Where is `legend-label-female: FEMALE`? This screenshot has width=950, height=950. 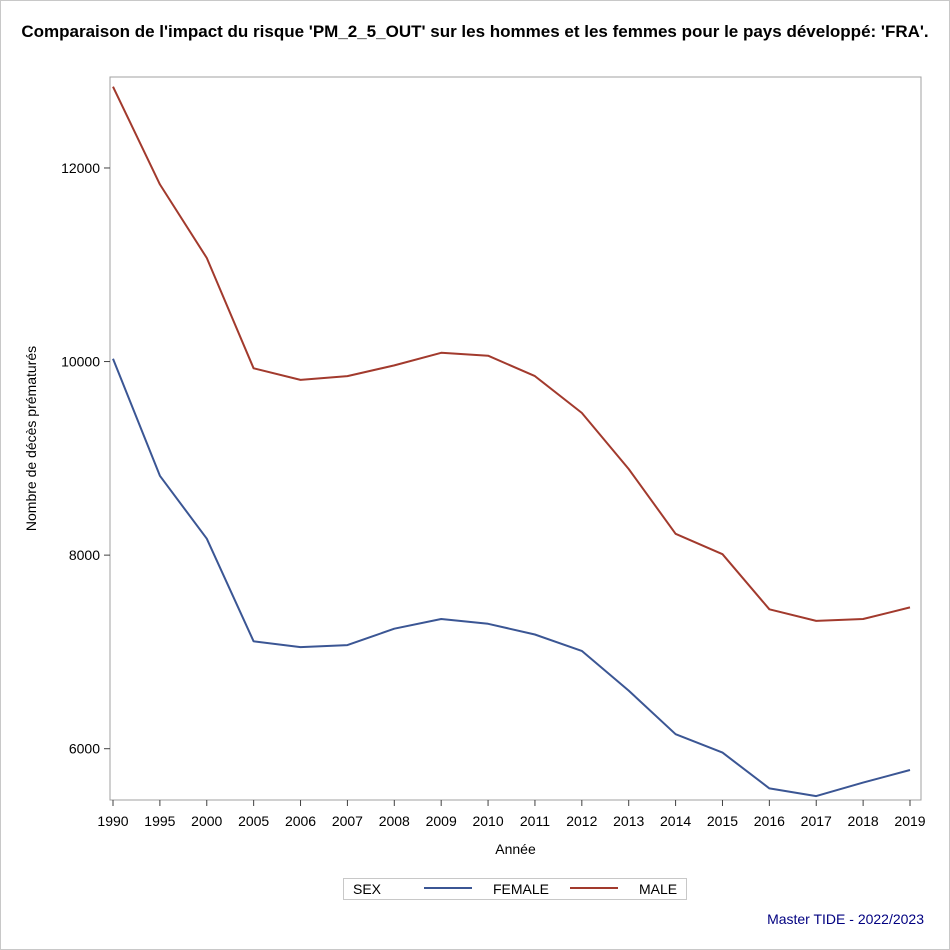
legend-label-female: FEMALE is located at coordinates (521, 889).